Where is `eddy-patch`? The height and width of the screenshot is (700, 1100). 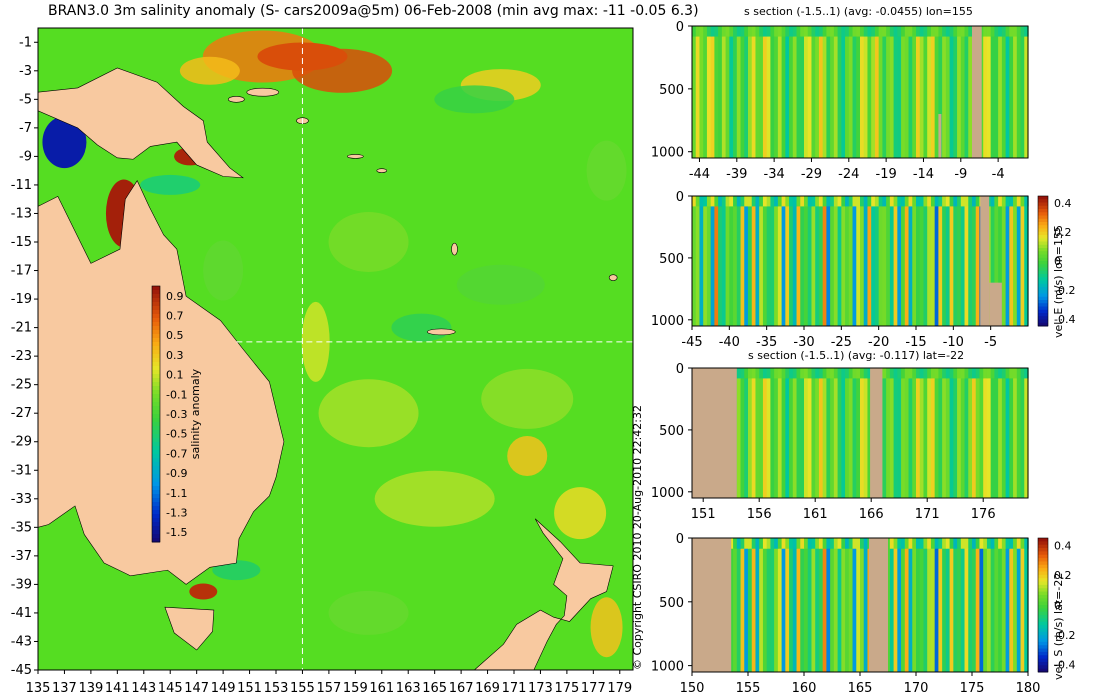 eddy-patch is located at coordinates (606, 627).